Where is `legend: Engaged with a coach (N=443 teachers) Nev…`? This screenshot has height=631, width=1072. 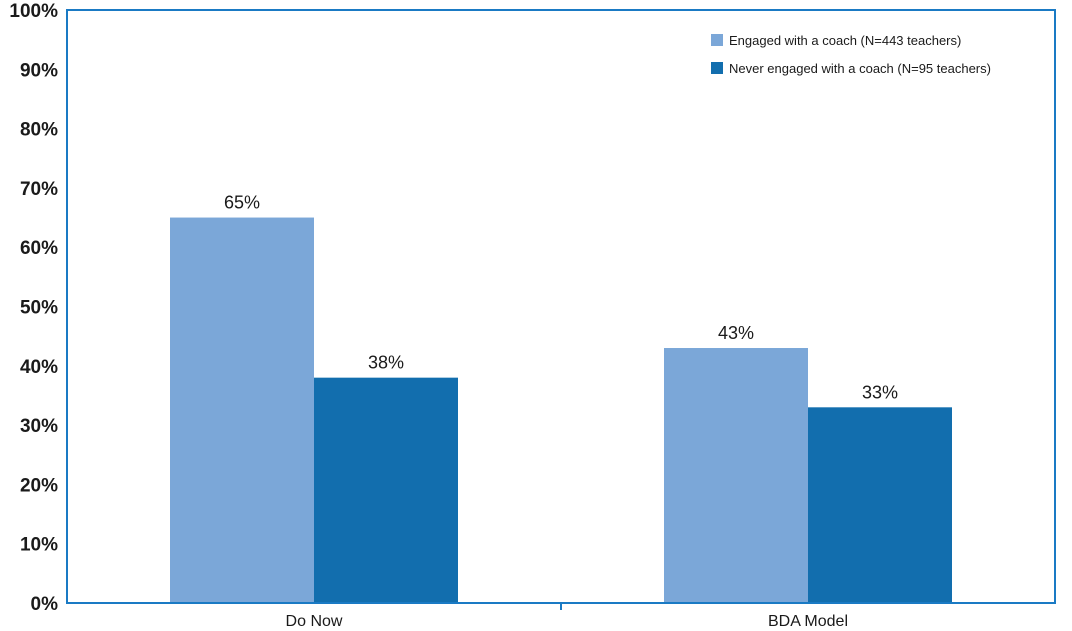 legend: Engaged with a coach (N=443 teachers) Nev… is located at coordinates (851, 54).